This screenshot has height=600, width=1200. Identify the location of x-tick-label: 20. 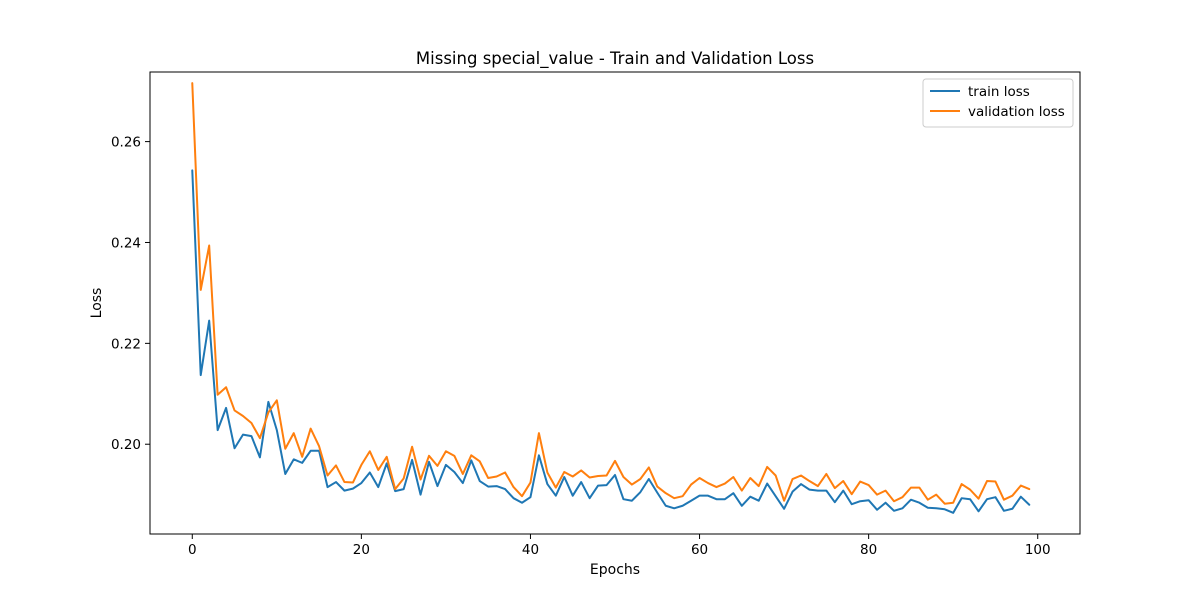
(361, 550).